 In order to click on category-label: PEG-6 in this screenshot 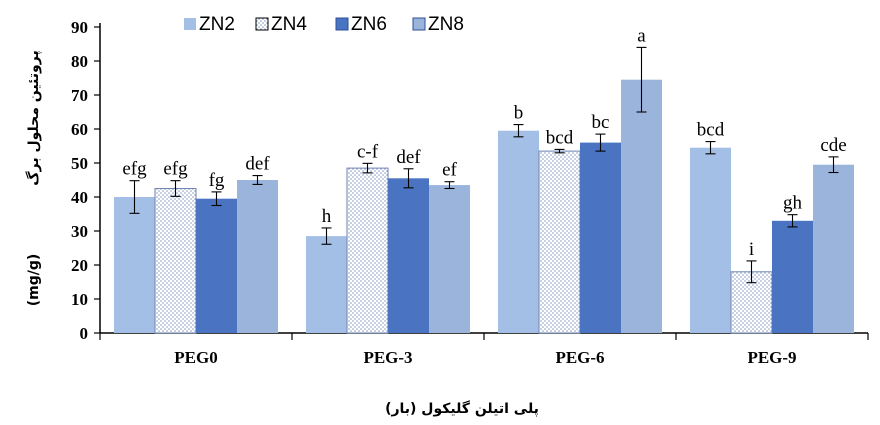, I will do `click(579, 357)`.